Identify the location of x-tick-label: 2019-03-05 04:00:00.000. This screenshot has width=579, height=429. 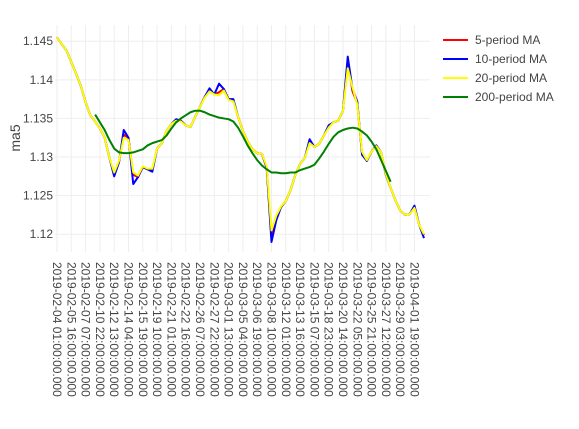
(243, 329).